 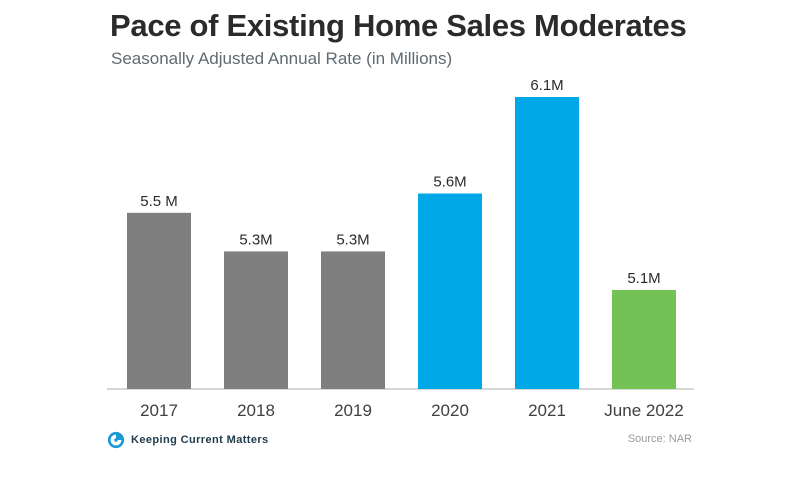 What do you see at coordinates (159, 300) in the screenshot?
I see `bar-2017` at bounding box center [159, 300].